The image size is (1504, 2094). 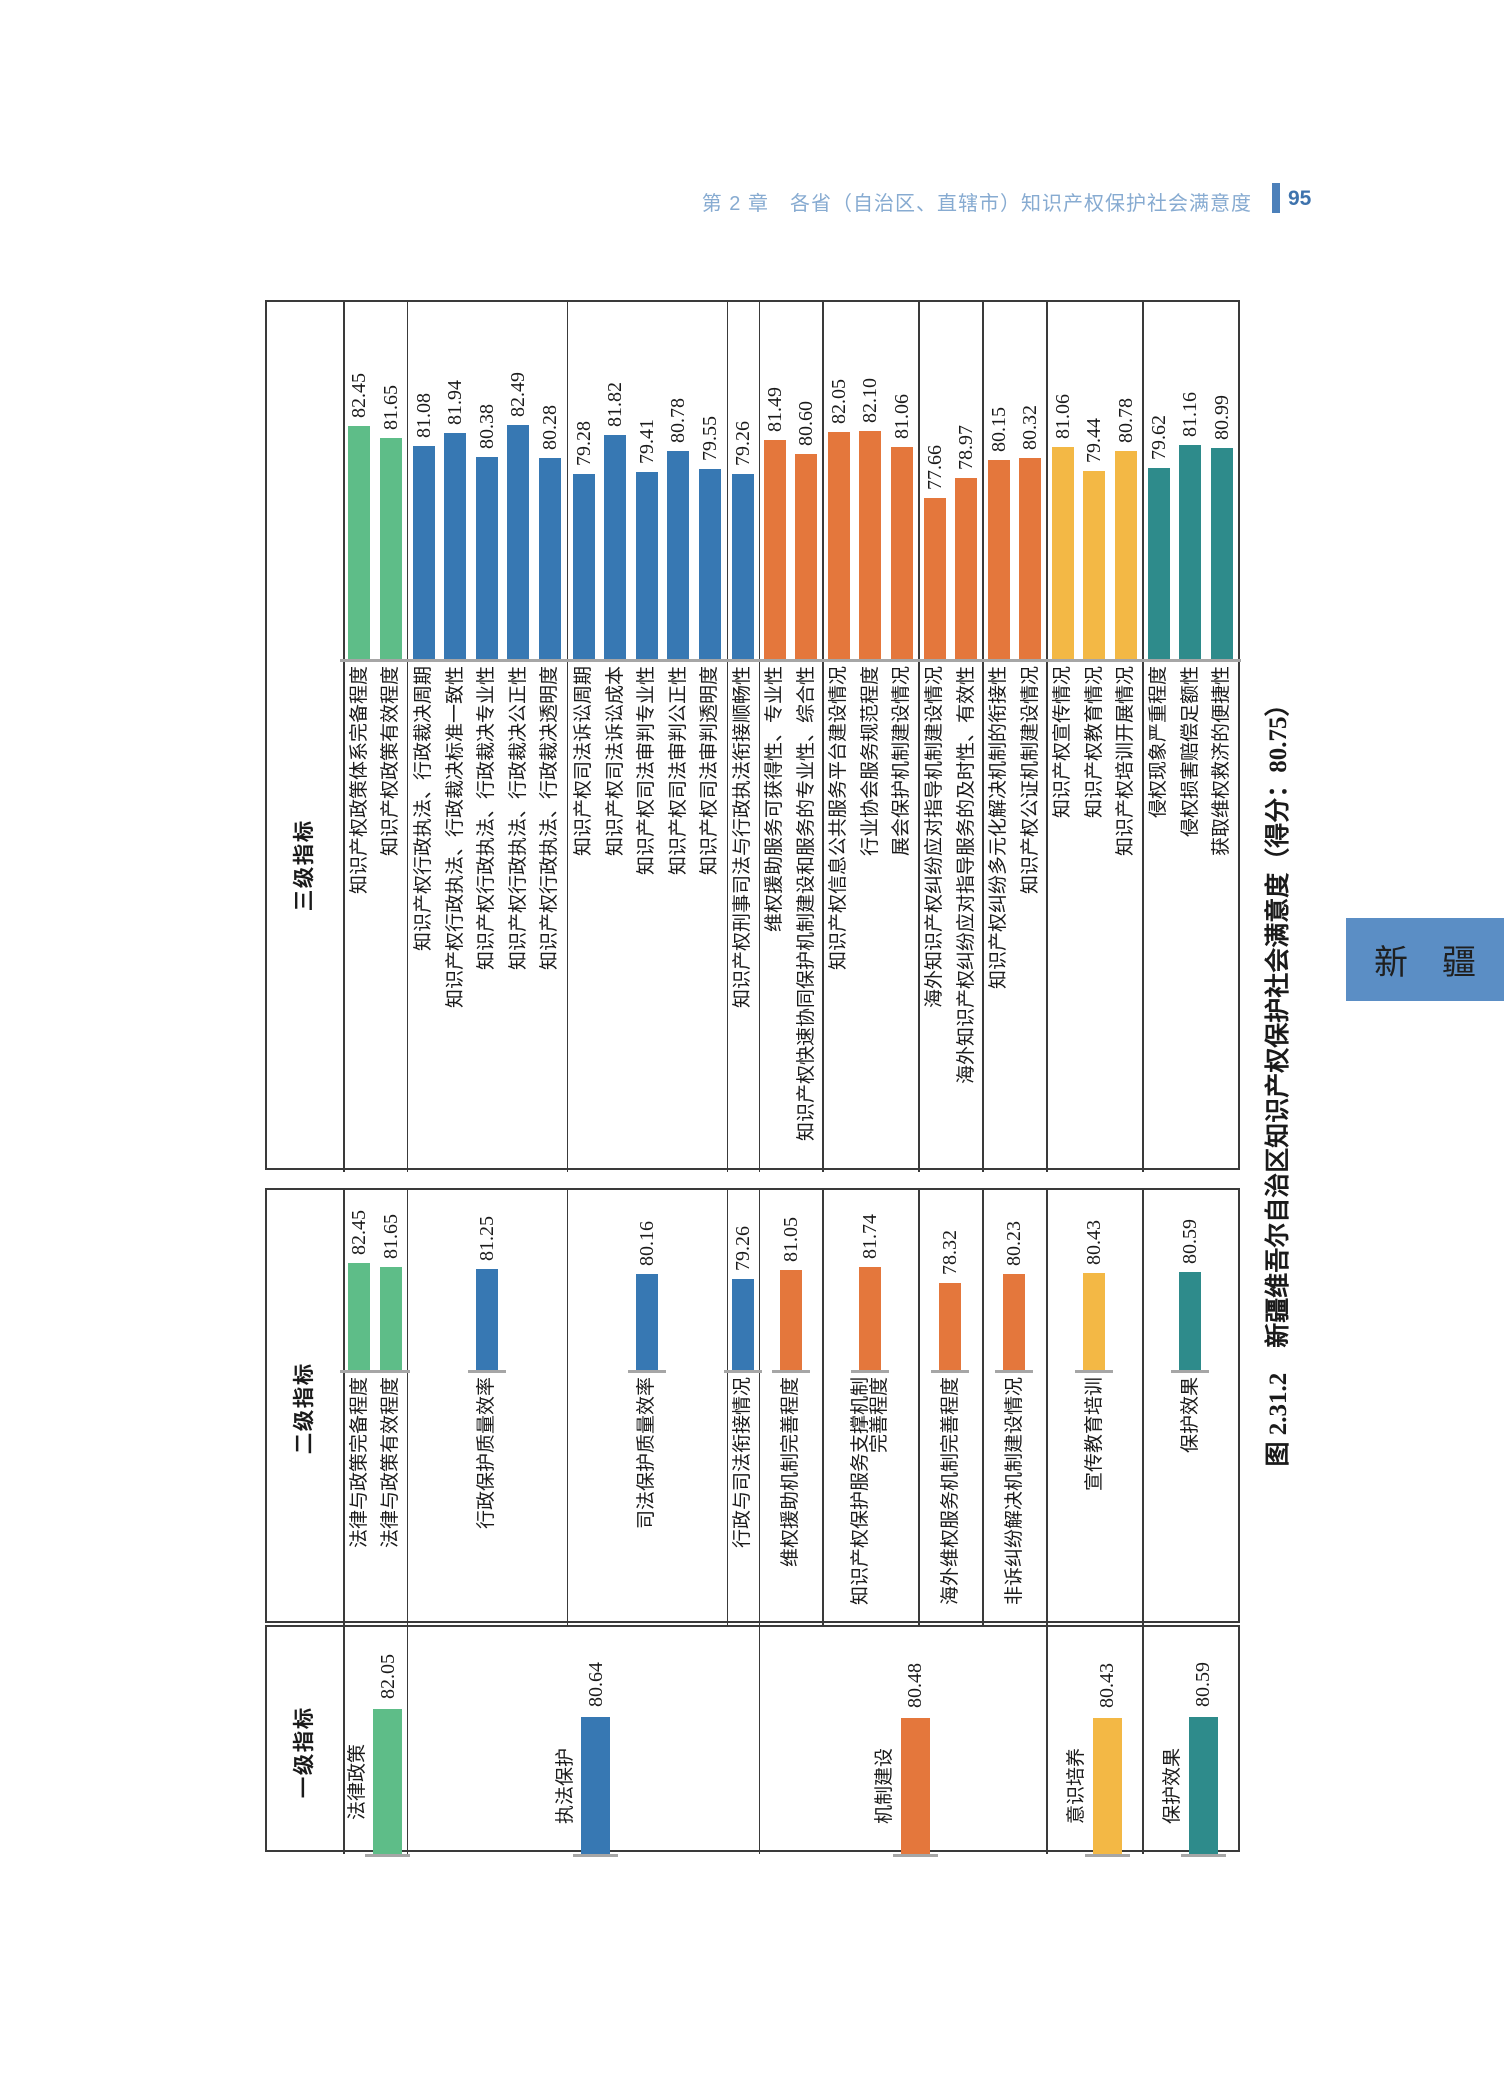 I want to click on header-accent-bar, so click(x=1276, y=198).